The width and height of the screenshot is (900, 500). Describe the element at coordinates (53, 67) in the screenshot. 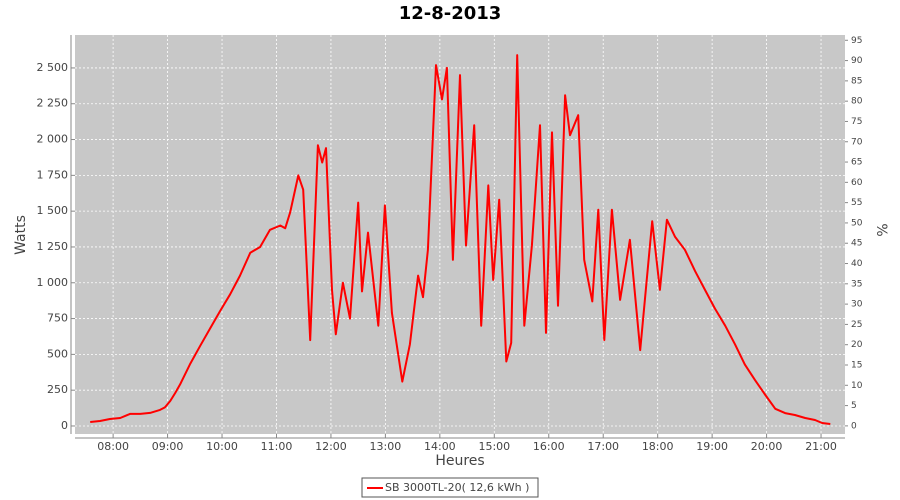

I see `y-tick-label: 2 500` at that location.